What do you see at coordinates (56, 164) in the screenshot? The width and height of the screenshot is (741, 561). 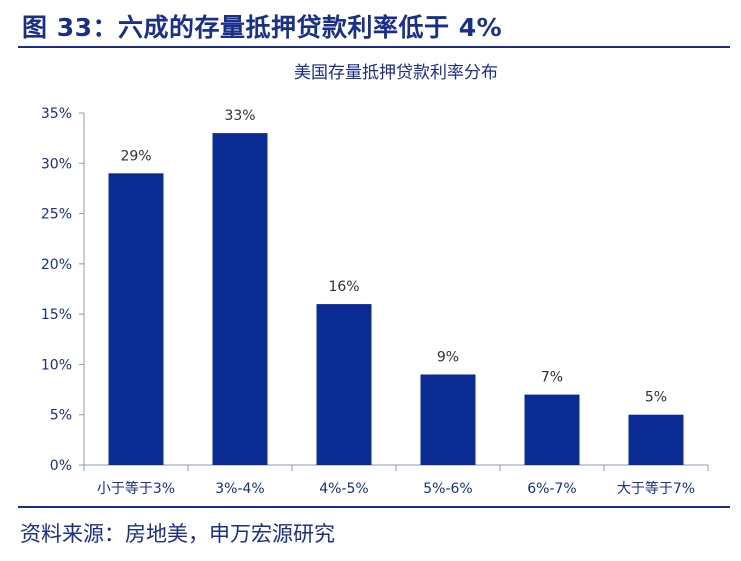 I see `y-tick-label: 30%` at bounding box center [56, 164].